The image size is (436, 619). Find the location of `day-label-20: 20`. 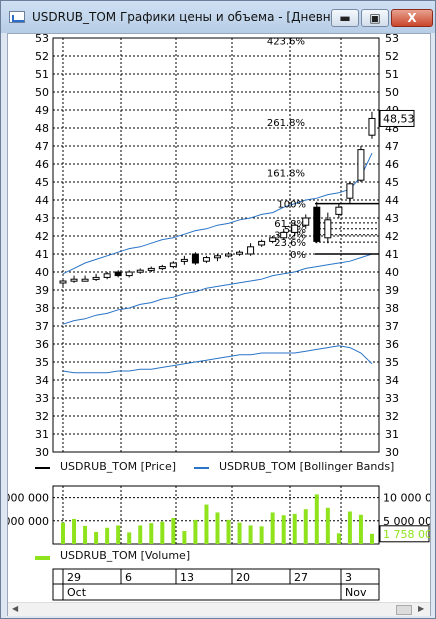

day-label-20: 20 is located at coordinates (243, 577).